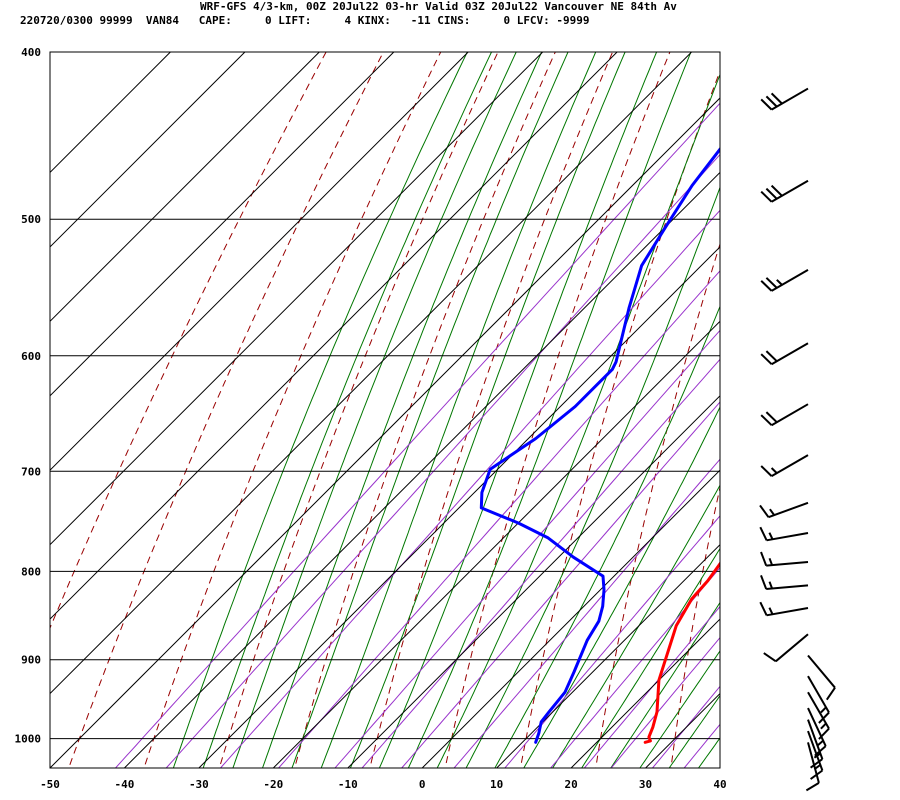  I want to click on temperature-profile, so click(681, 652).